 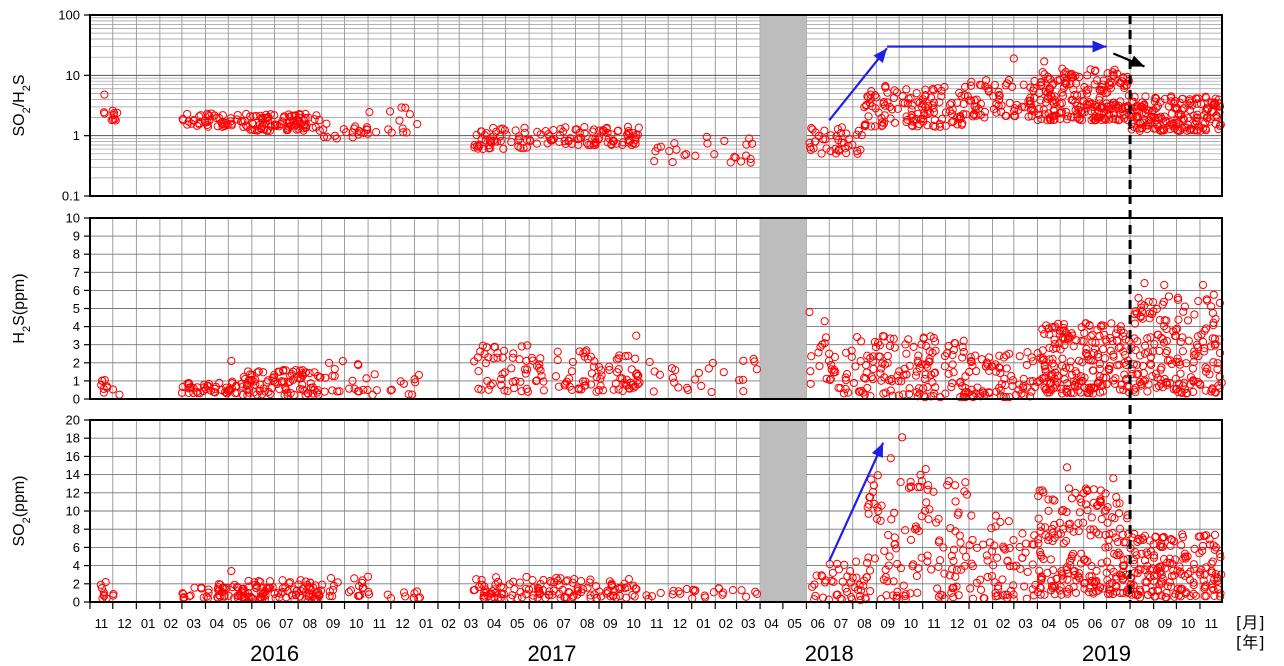 What do you see at coordinates (73, 492) in the screenshot?
I see `y-tick-label: 12` at bounding box center [73, 492].